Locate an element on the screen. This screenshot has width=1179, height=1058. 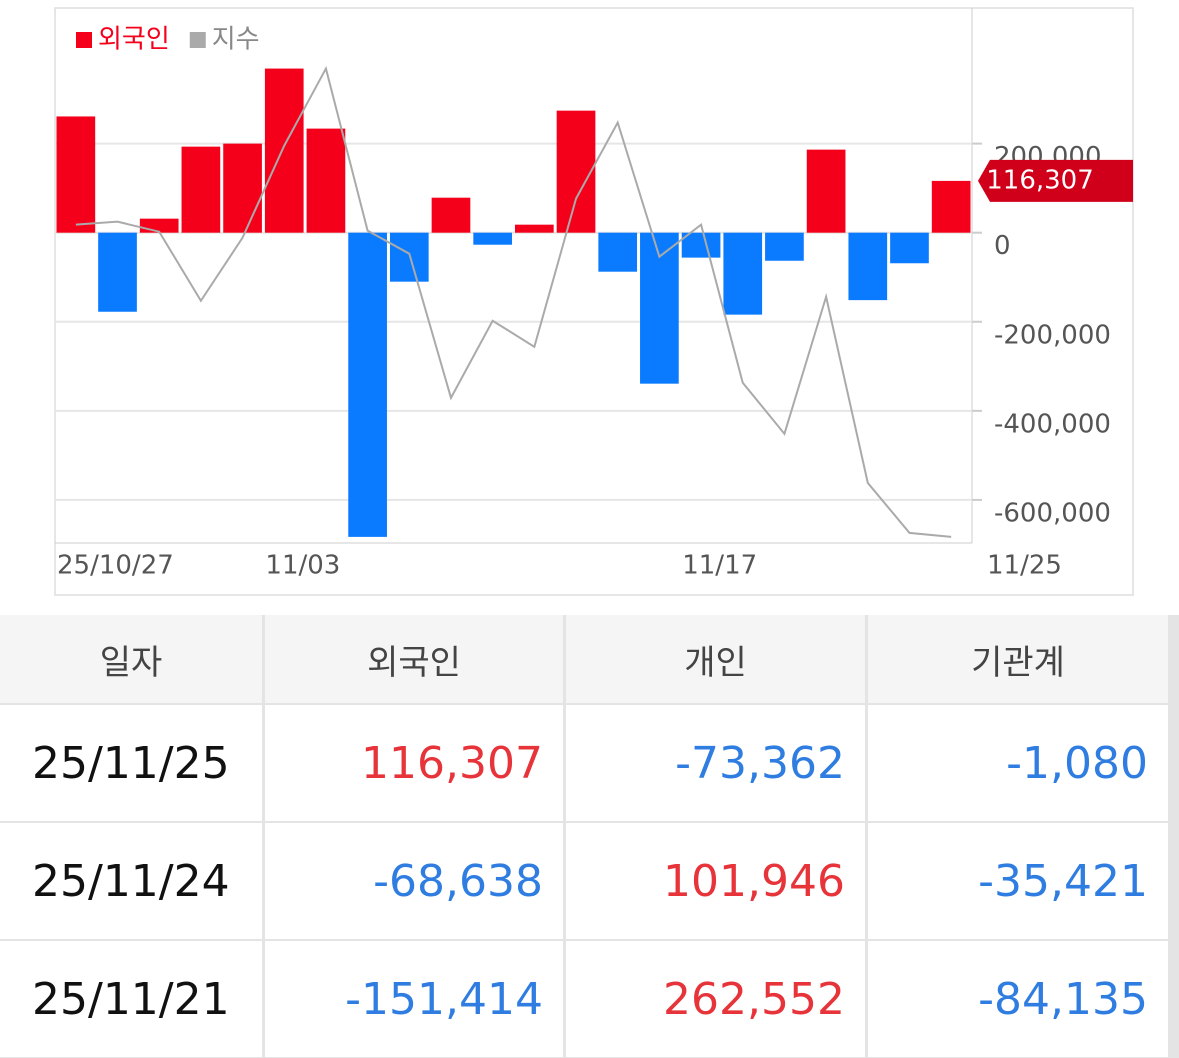
table-row: 25/11/24 -68,638 101,946 -35,421 is located at coordinates (589, 881).